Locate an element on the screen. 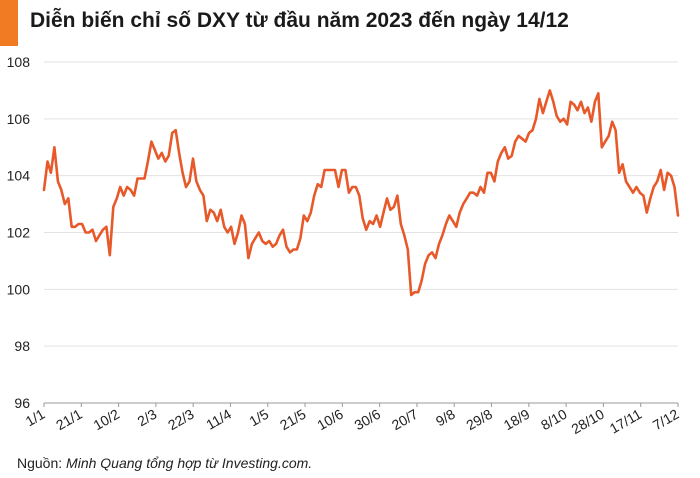  y-tick-label: 96 is located at coordinates (22, 403).